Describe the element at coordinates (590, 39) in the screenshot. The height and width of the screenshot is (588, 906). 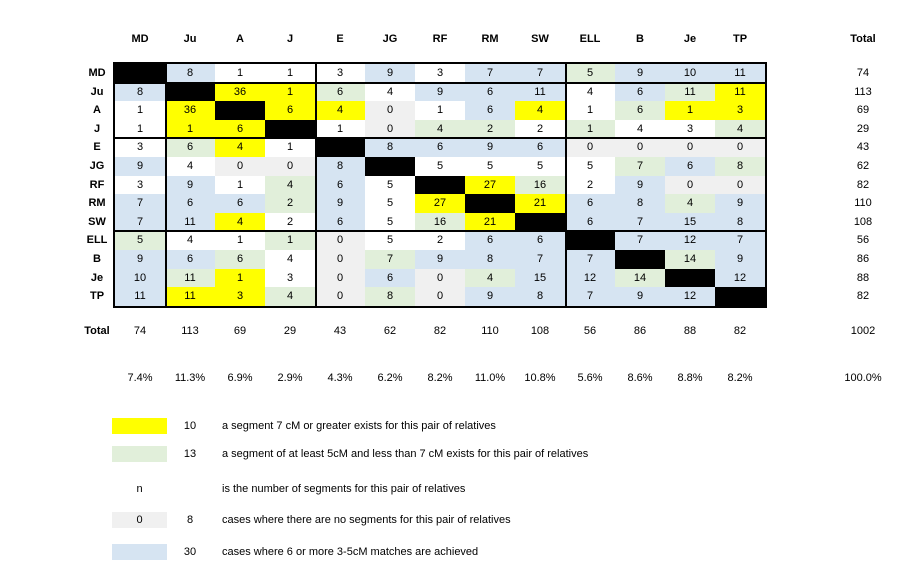
I see `col-header-ell: ELL` at that location.